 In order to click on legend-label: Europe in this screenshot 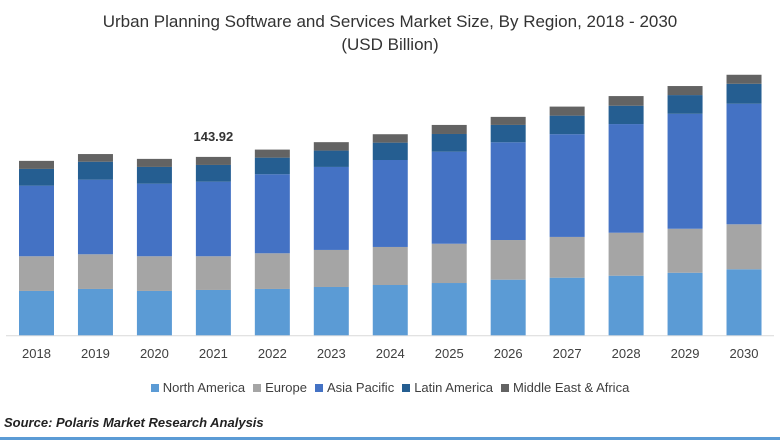, I will do `click(286, 387)`.